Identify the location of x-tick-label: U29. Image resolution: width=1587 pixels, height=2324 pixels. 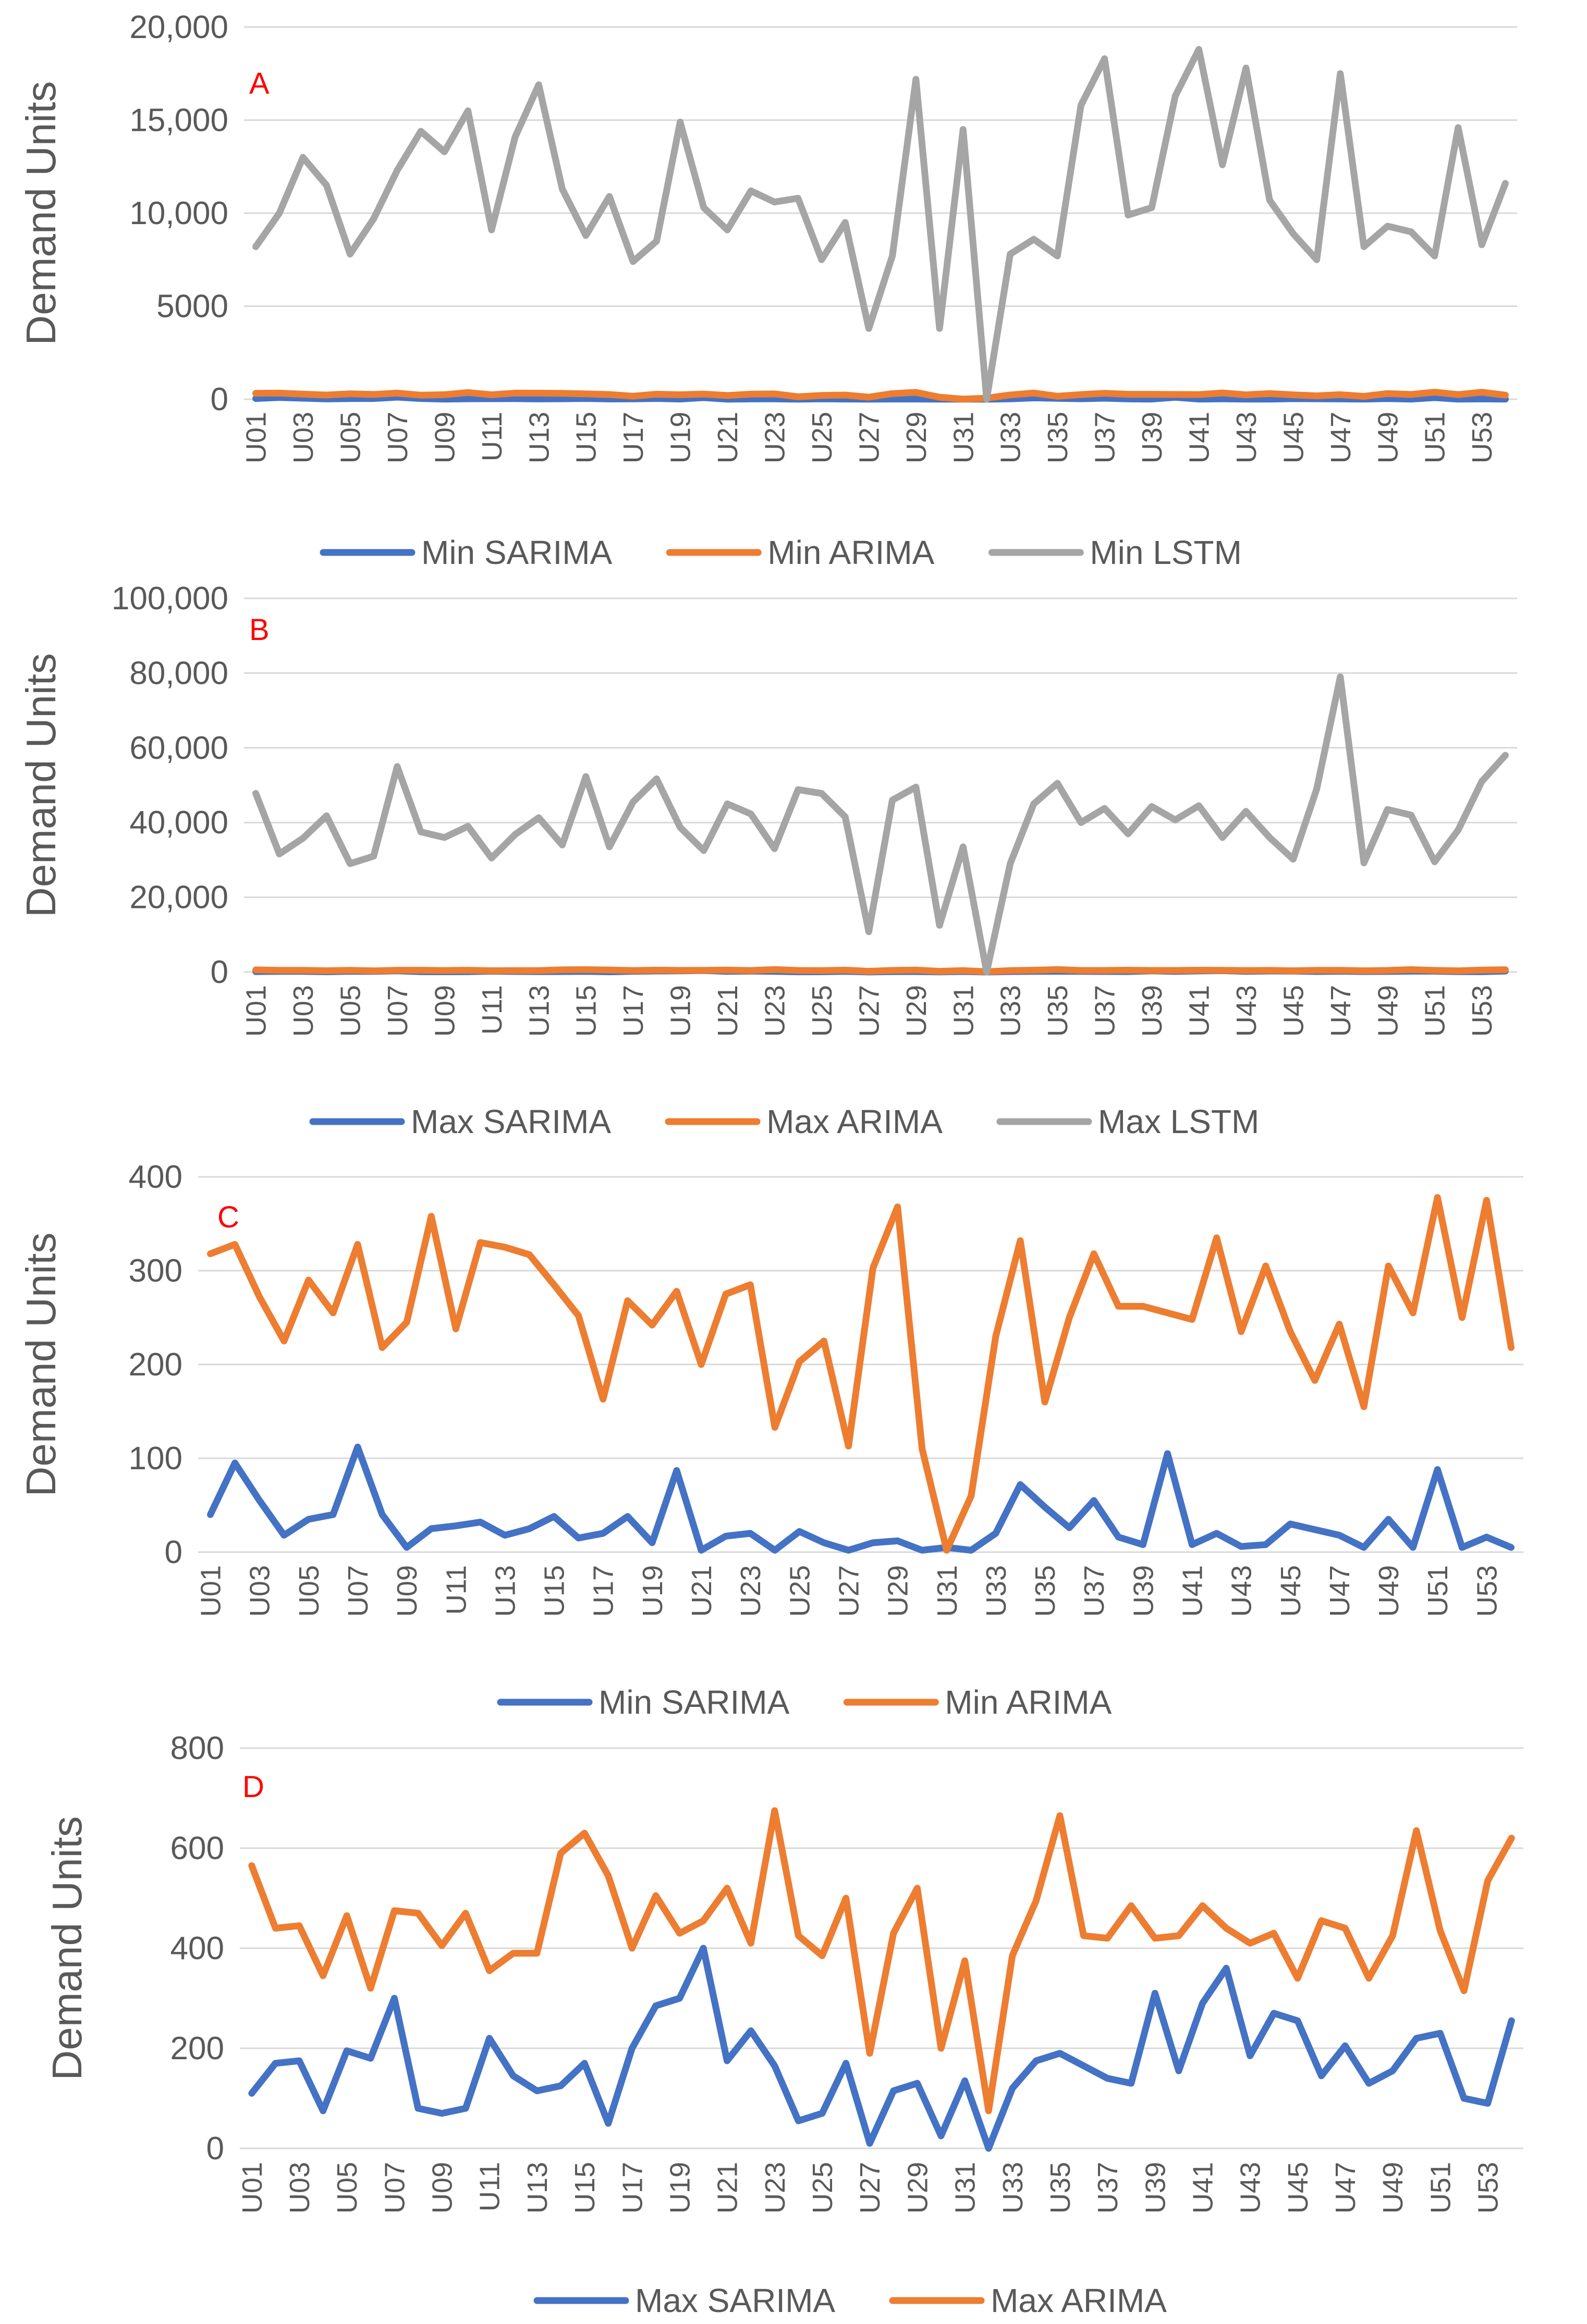
(916, 437).